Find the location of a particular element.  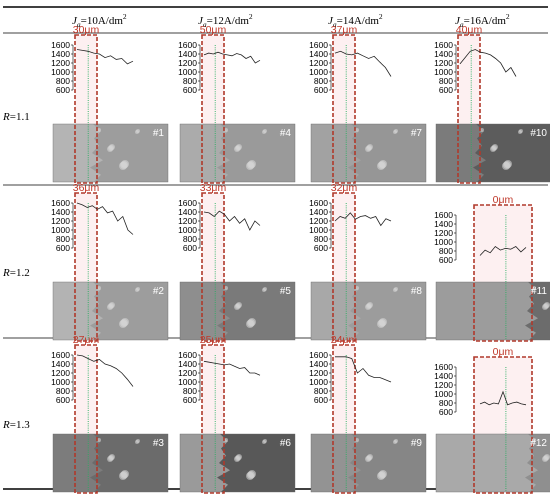

coating-thickness-label: 40μm is located at coordinates (469, 30).